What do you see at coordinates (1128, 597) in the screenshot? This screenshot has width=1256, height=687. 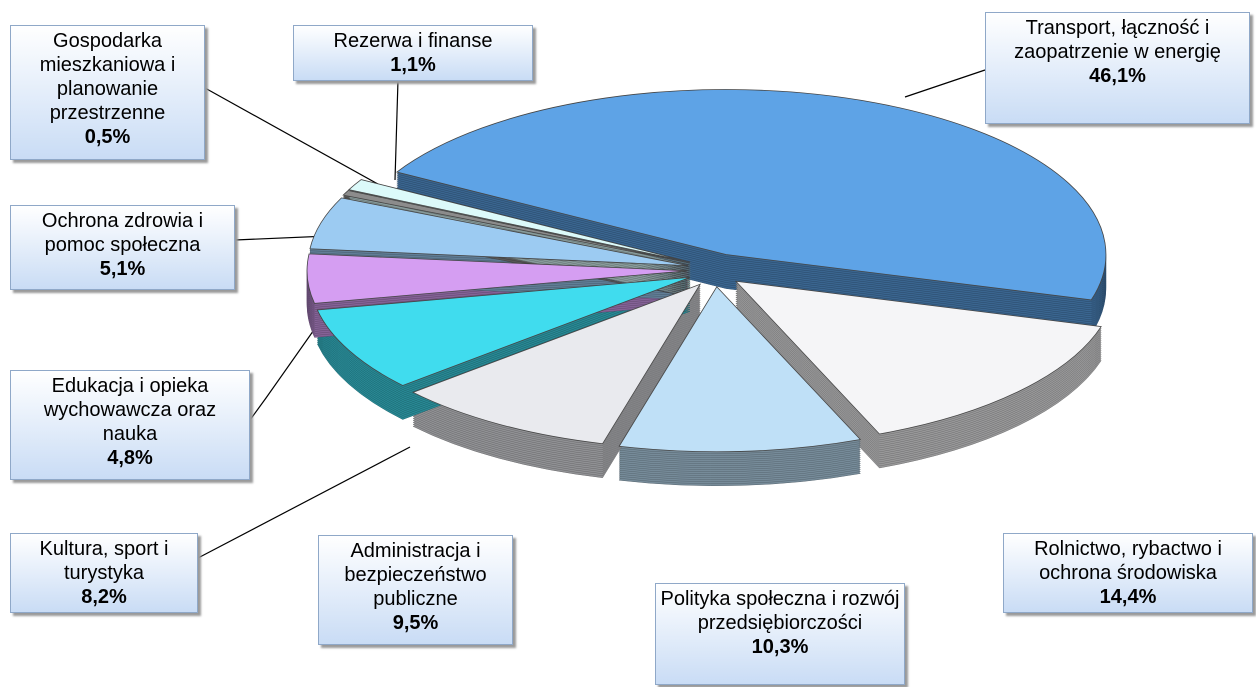 I see `value-label: 14,4%` at bounding box center [1128, 597].